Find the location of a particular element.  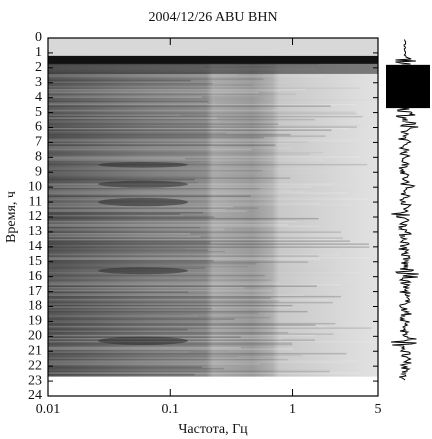

y-tick-label: 8 is located at coordinates (38, 157).